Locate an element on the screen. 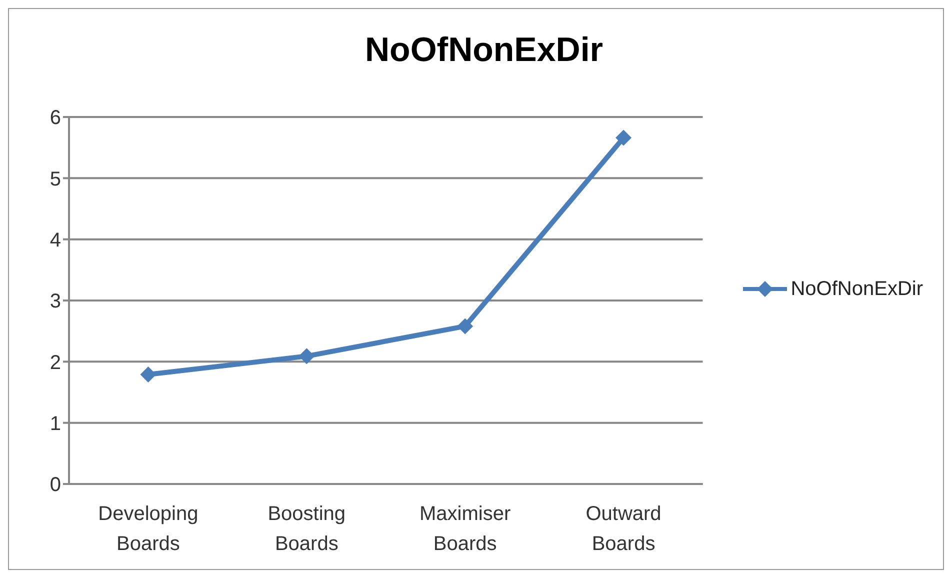  y-tick-label: 5 is located at coordinates (55, 179).